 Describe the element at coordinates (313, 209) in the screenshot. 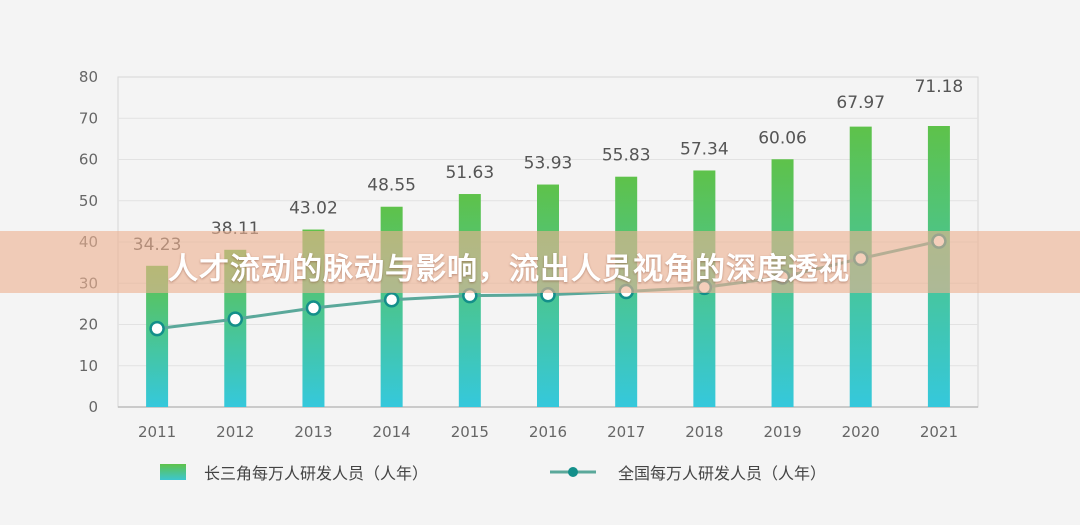

I see `bar-value-label: 43.02` at that location.